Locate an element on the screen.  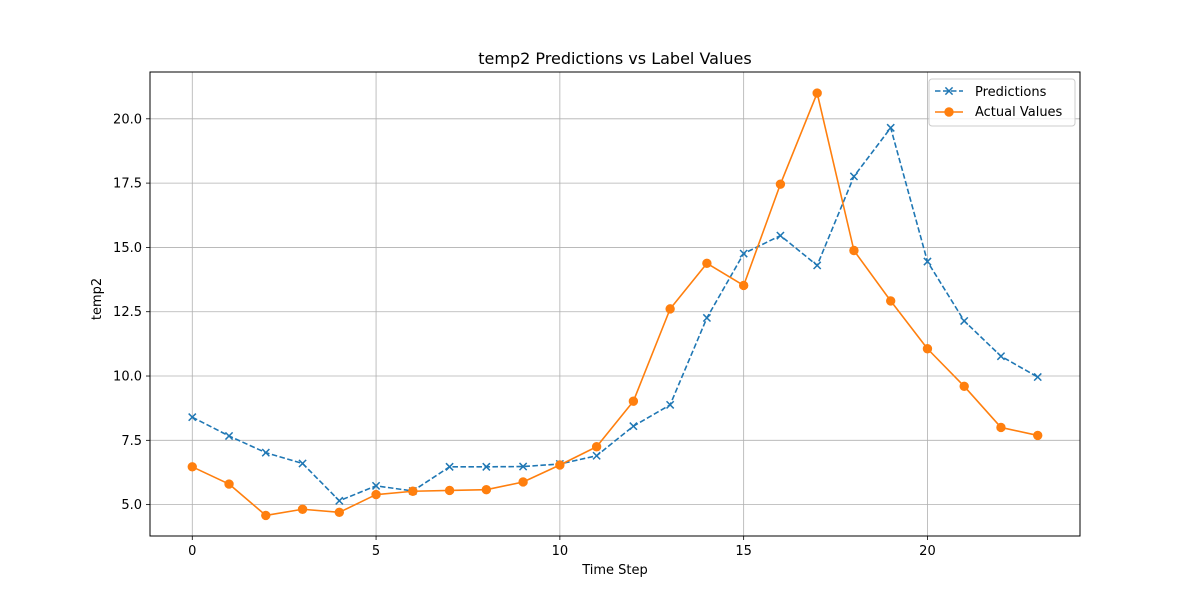
x-axis-label: Time Step is located at coordinates (614, 570).